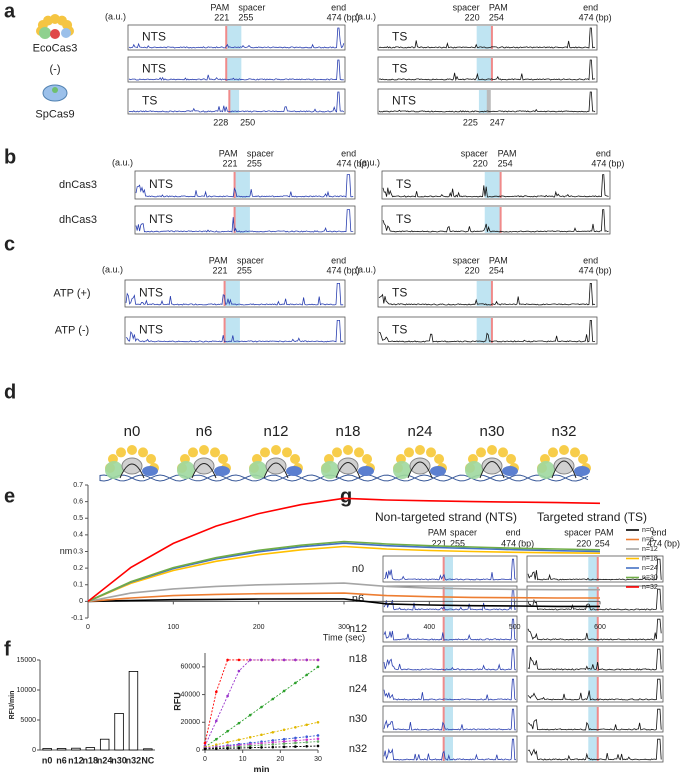 The image size is (685, 772). Describe the element at coordinates (498, 260) in the screenshot. I see `site-name: PAM` at that location.